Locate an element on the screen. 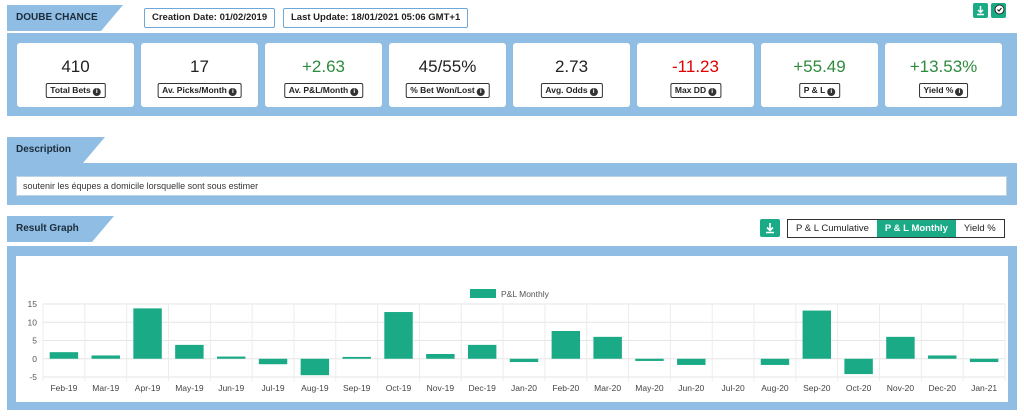  x-tick-label: Jul-19 is located at coordinates (272, 388).